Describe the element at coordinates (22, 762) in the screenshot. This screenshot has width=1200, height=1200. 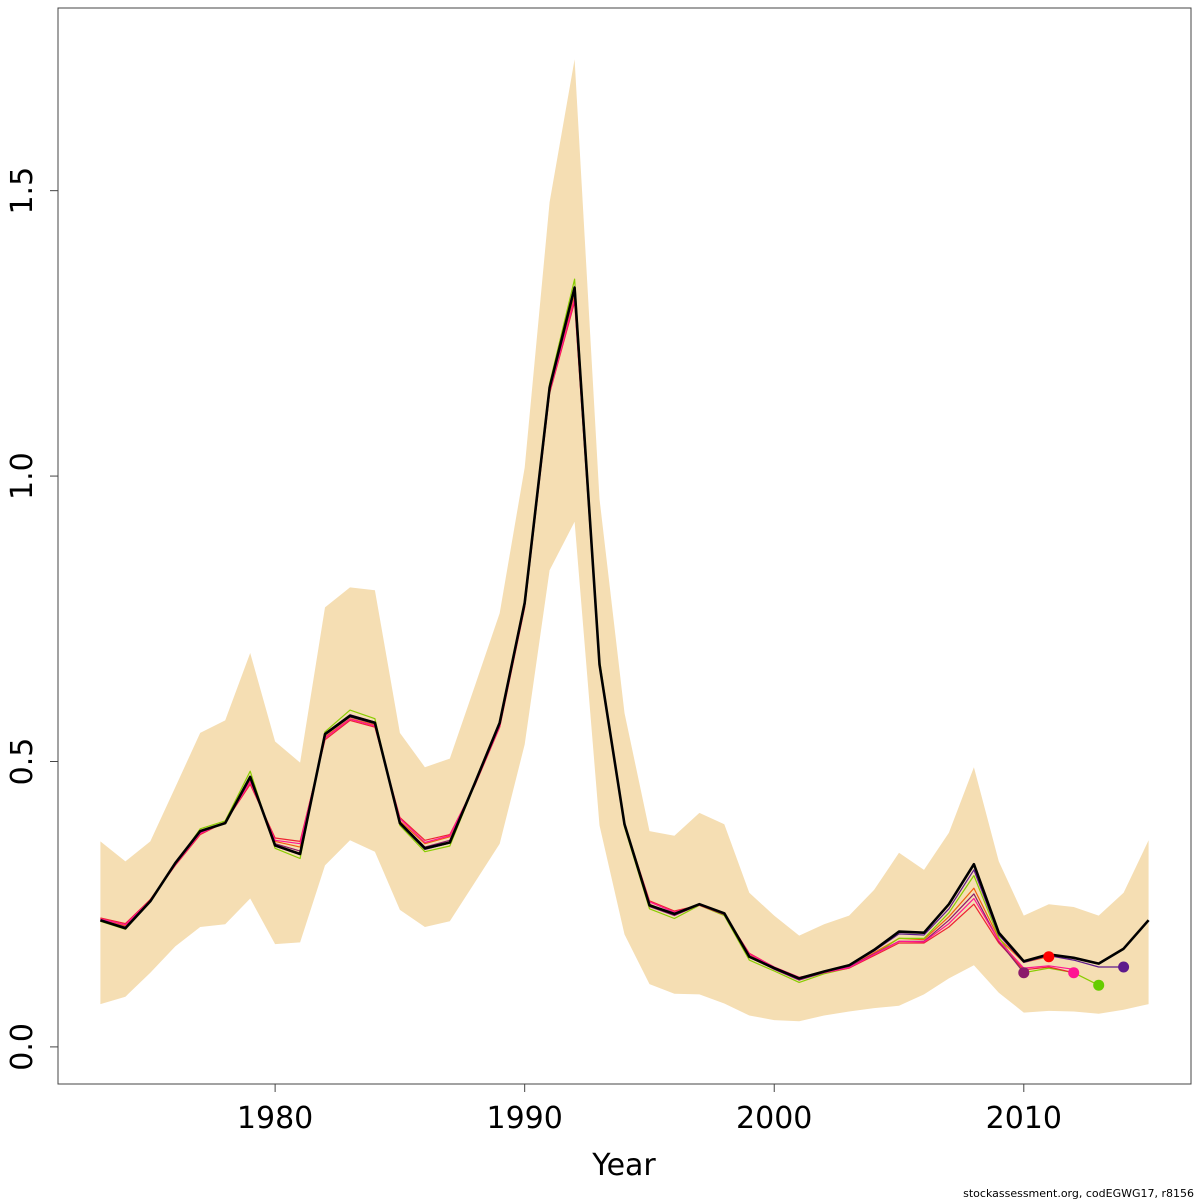
I see `y-tick-label: 0.5` at that location.